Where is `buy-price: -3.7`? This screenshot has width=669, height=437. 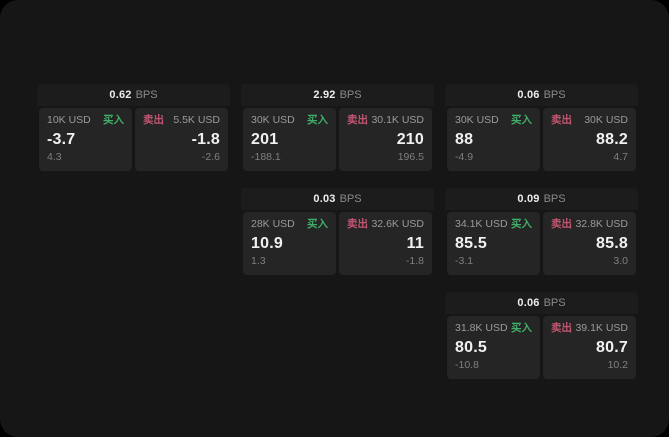 buy-price: -3.7 is located at coordinates (61, 139).